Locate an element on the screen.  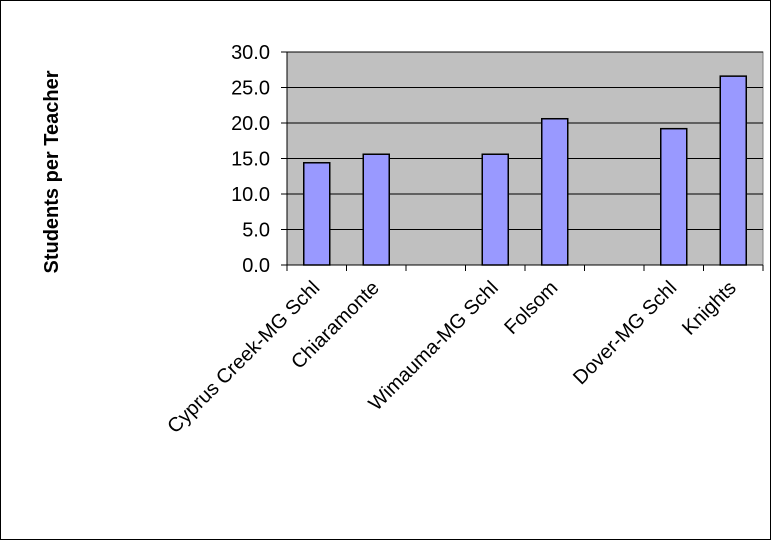
x-tick-label: Knights is located at coordinates (709, 308).